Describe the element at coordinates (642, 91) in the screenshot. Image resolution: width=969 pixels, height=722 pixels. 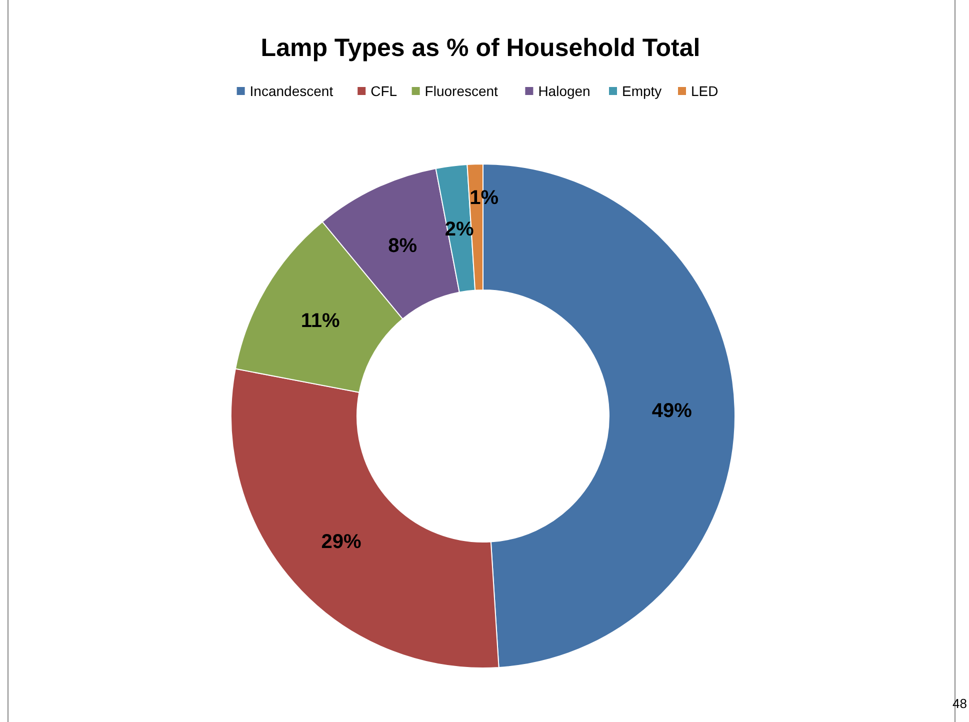
I see `legend-label: Empty` at that location.